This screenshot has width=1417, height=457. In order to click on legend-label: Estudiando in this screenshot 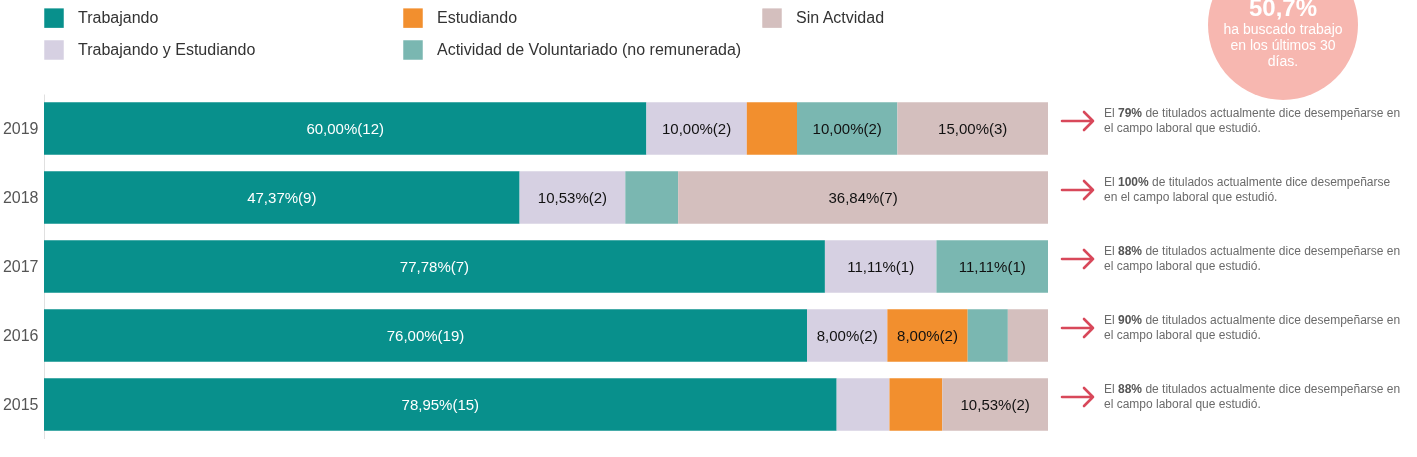, I will do `click(477, 18)`.